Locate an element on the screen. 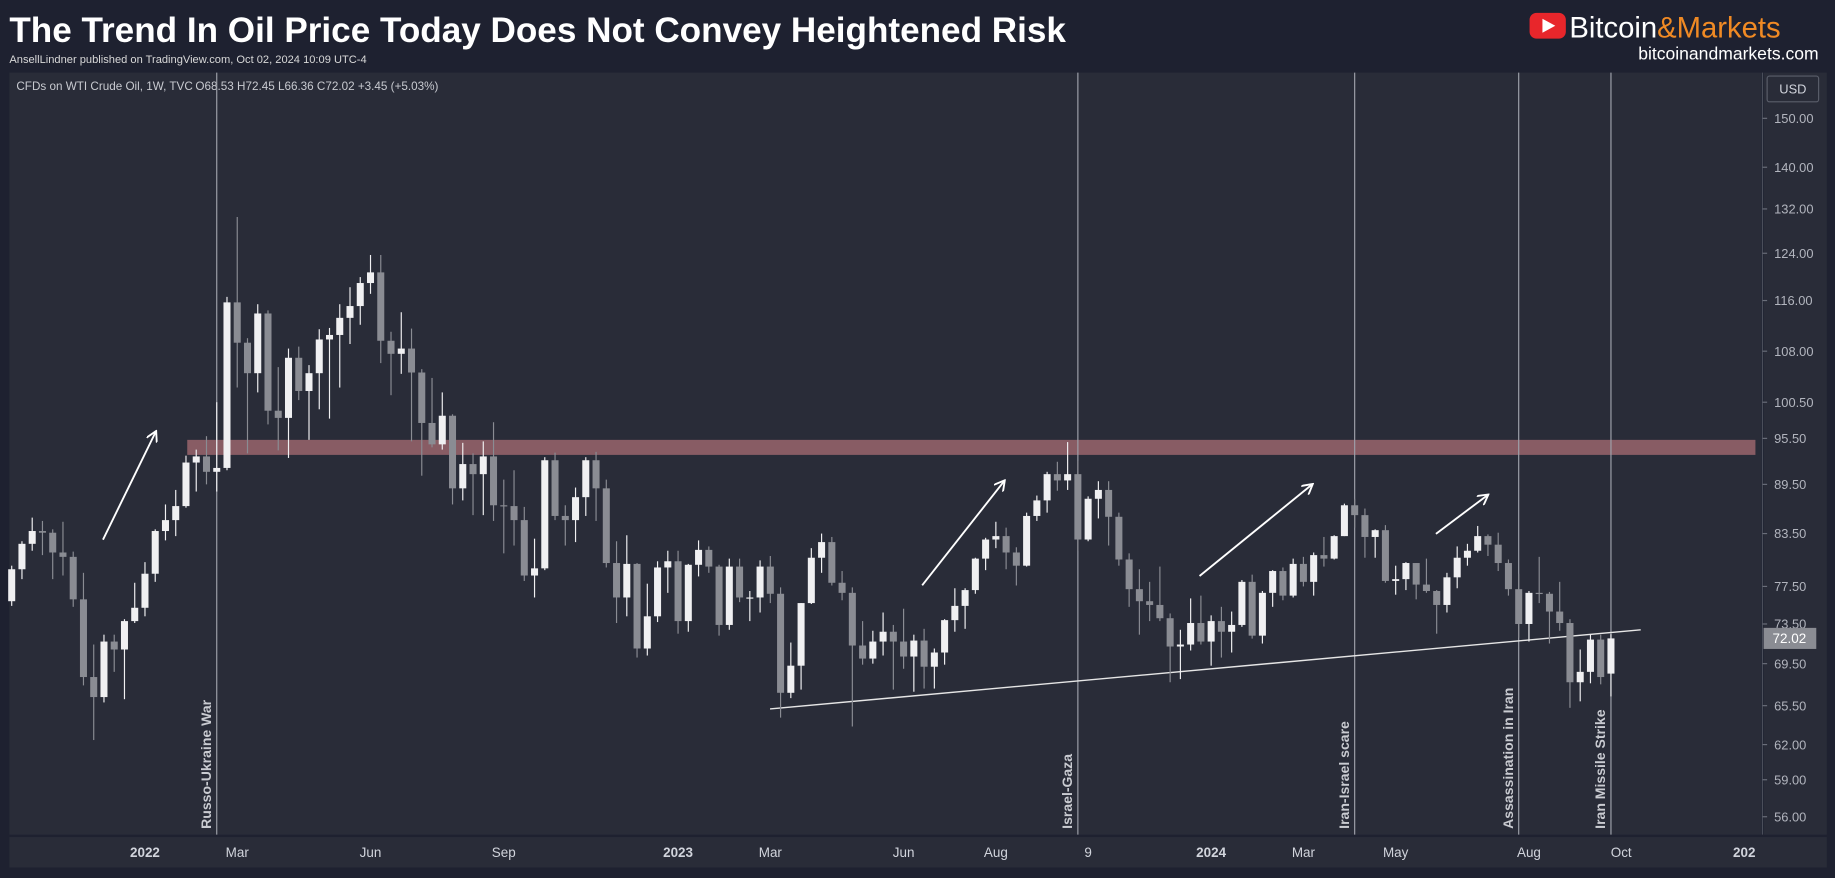 The height and width of the screenshot is (878, 1835). y-tick-label: 69.50 is located at coordinates (1790, 663).